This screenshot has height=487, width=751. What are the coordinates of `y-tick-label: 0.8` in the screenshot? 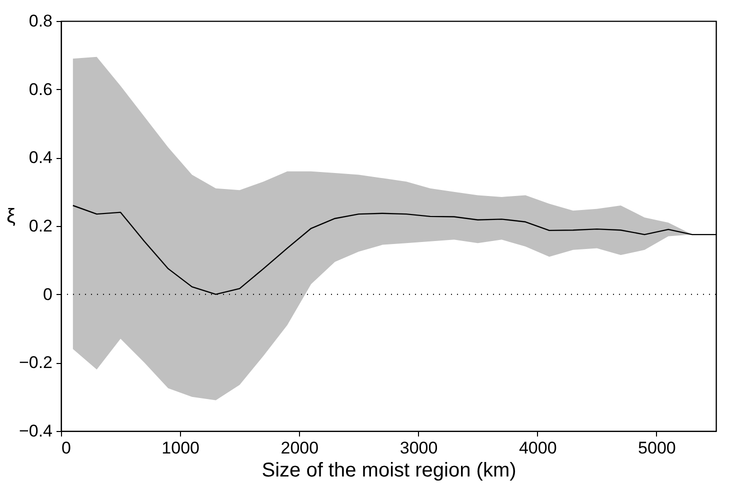 It's located at (40, 21).